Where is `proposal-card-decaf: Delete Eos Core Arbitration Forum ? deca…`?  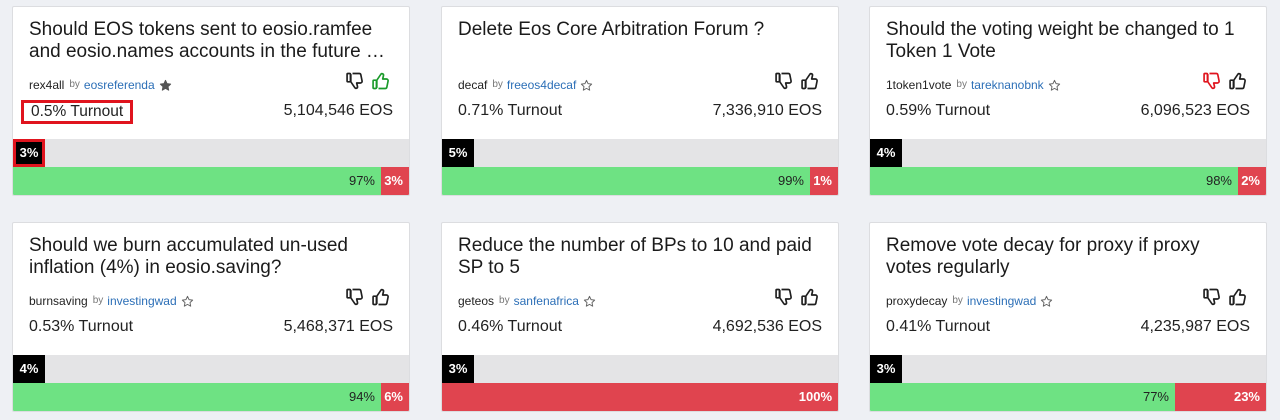 proposal-card-decaf: Delete Eos Core Arbitration Forum ? deca… is located at coordinates (640, 101).